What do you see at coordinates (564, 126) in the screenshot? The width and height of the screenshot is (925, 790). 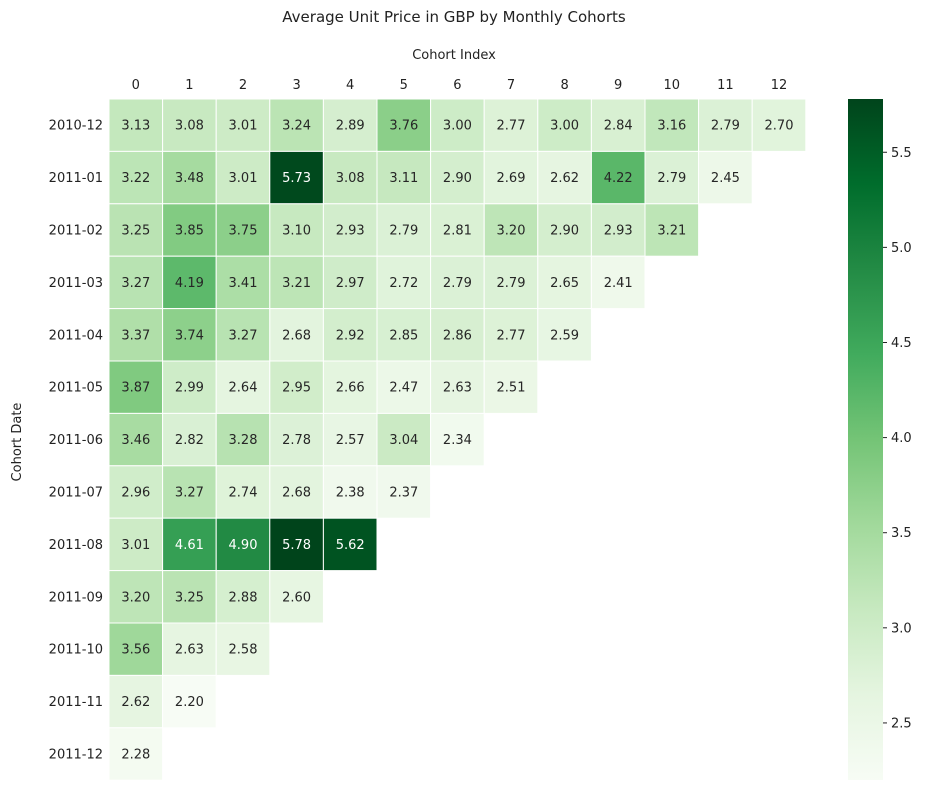 I see `cell-value-label: 3.00` at bounding box center [564, 126].